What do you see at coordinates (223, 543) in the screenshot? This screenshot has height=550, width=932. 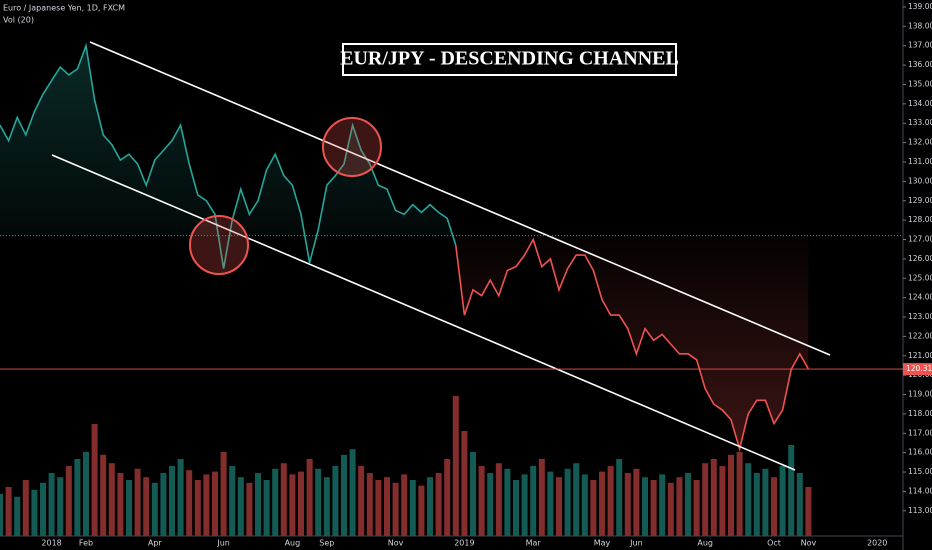 I see `x-tick-label: Jun` at bounding box center [223, 543].